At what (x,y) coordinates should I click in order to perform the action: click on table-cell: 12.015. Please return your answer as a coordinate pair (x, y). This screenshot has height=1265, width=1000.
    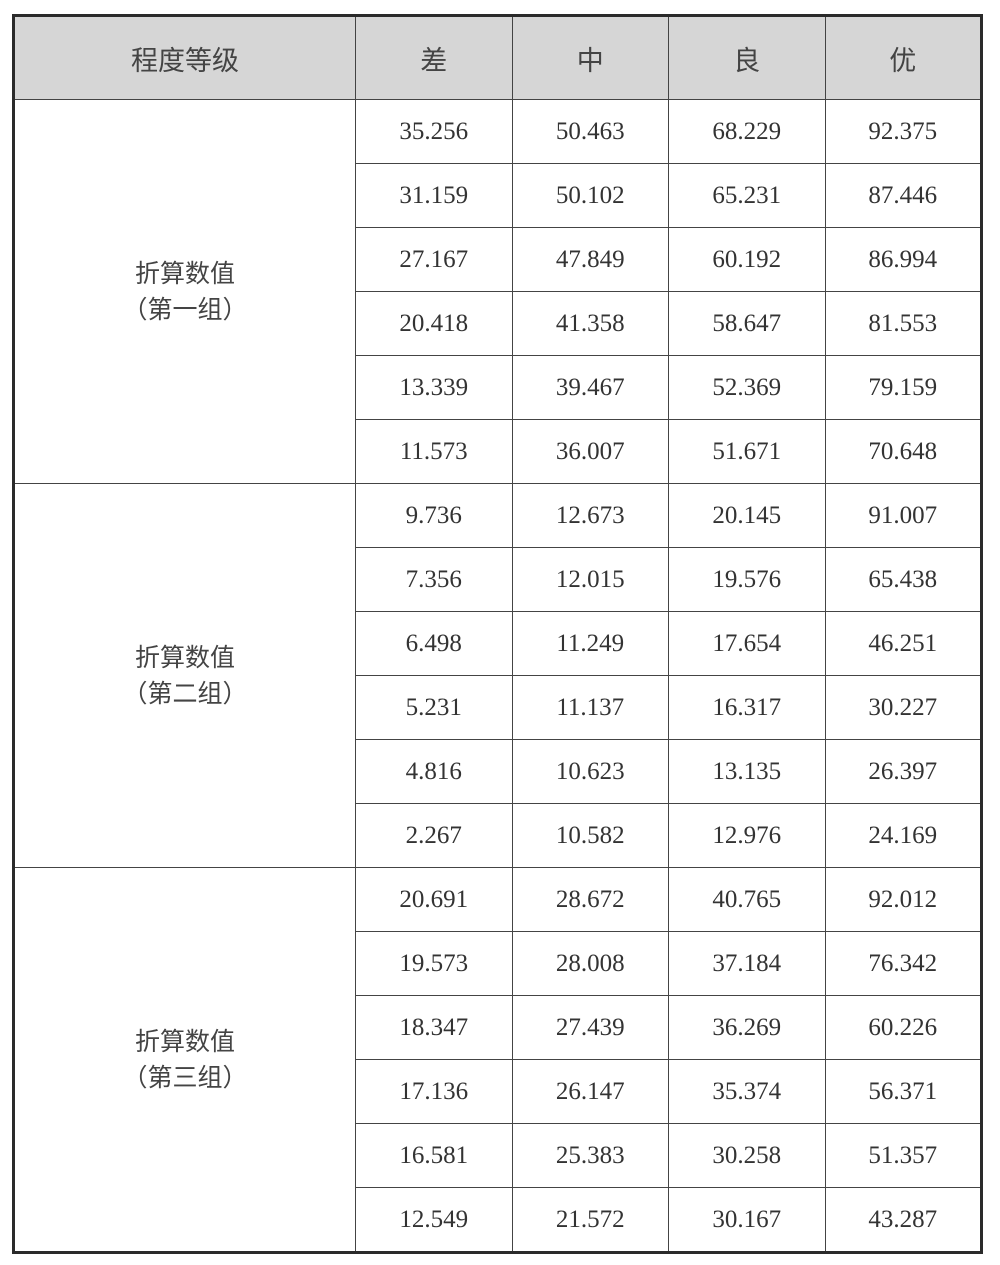
    Looking at the image, I should click on (590, 579).